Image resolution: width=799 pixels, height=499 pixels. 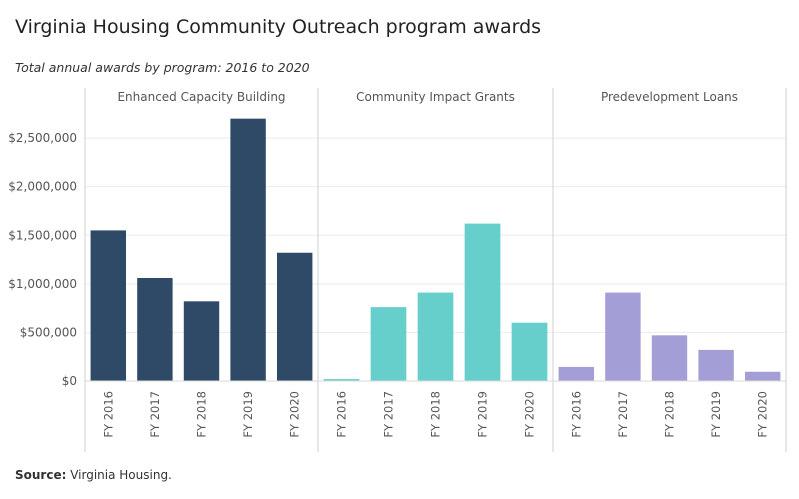 What do you see at coordinates (69, 381) in the screenshot?
I see `y-tick-label: $0` at bounding box center [69, 381].